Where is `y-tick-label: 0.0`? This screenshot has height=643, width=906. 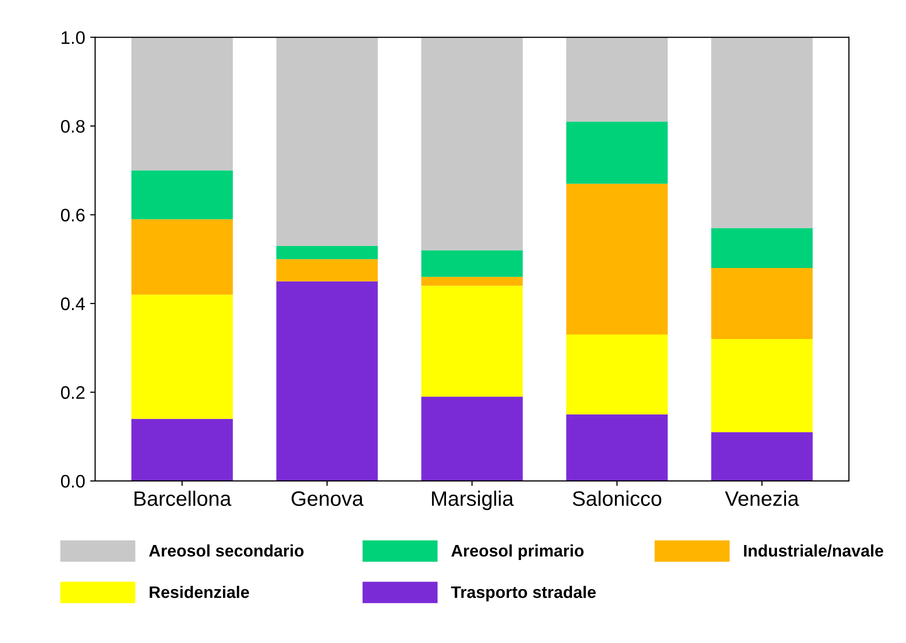
y-tick-label: 0.0 is located at coordinates (73, 481).